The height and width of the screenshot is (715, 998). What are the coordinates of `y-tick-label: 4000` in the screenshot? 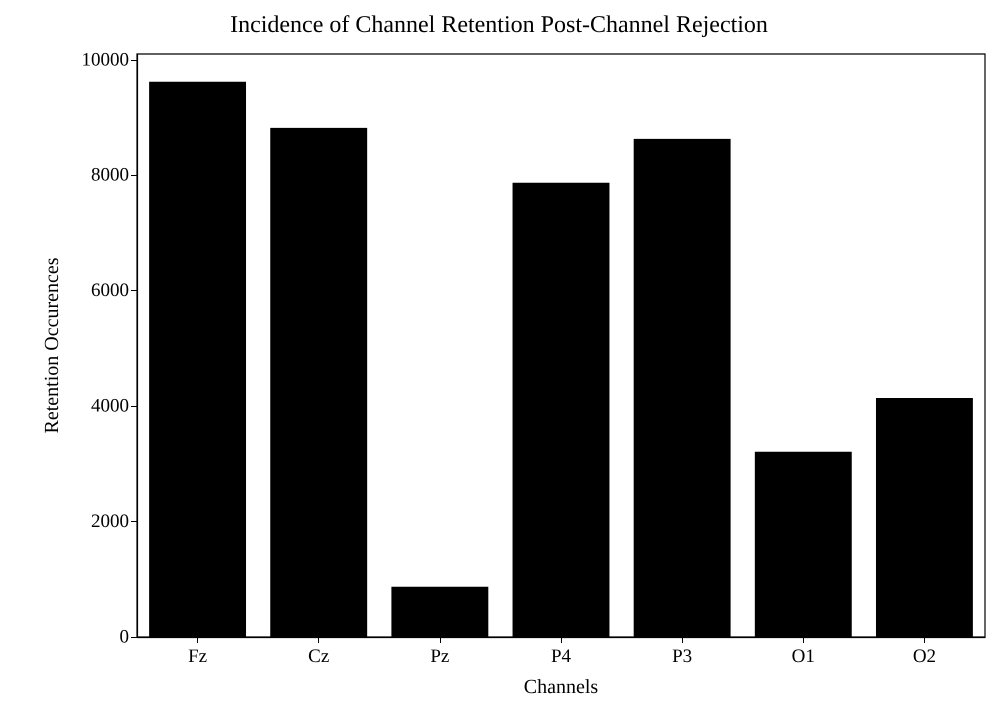 It's located at (110, 406).